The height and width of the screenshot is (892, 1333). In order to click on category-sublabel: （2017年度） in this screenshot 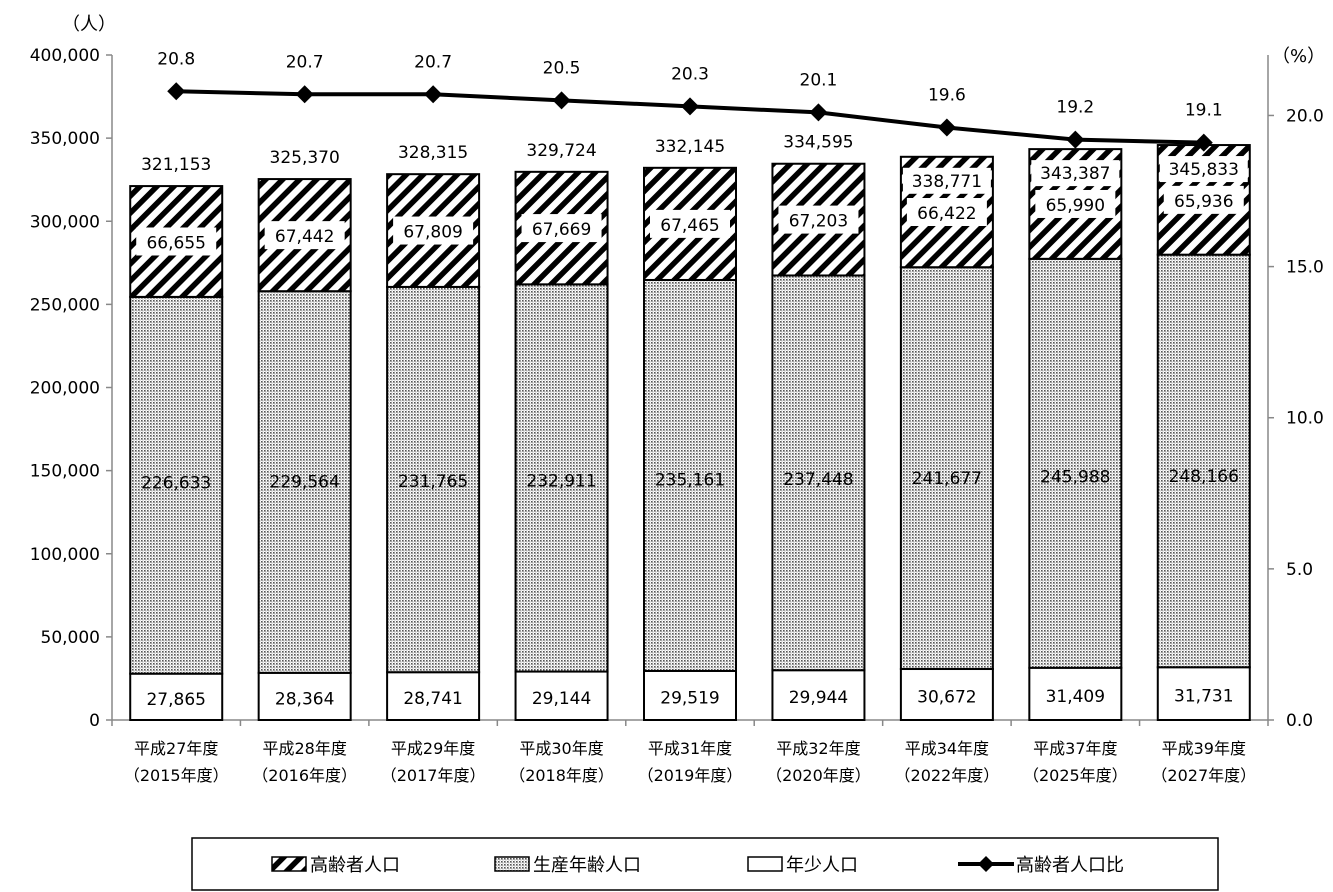, I will do `click(433, 775)`.